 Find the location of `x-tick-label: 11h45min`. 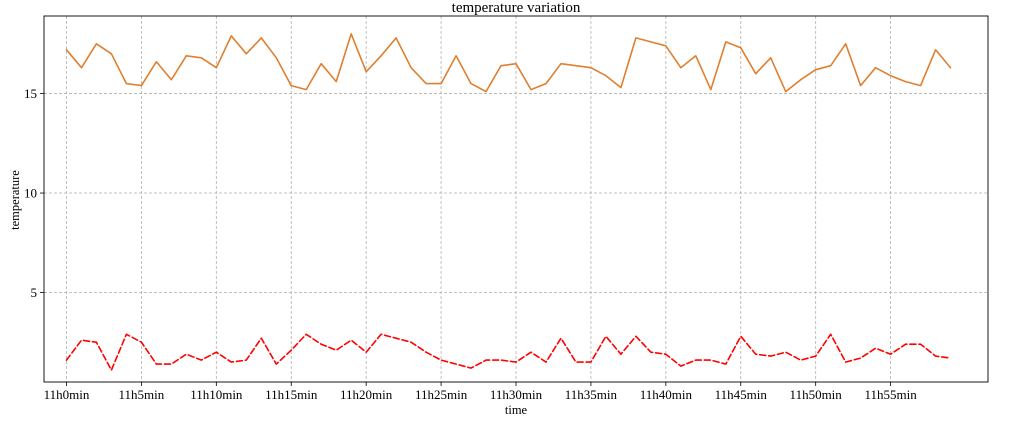

x-tick-label: 11h45min is located at coordinates (741, 394).